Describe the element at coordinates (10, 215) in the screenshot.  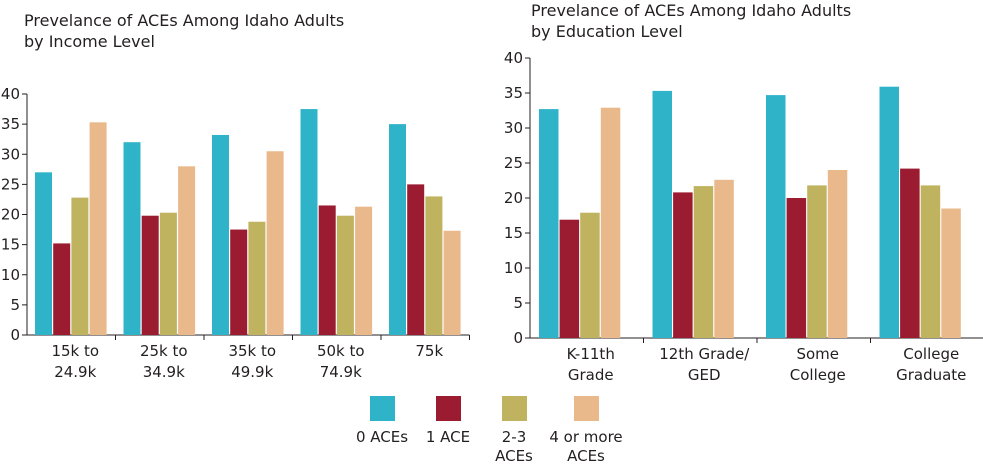
I see `income-y-tick-label-20: 20` at that location.